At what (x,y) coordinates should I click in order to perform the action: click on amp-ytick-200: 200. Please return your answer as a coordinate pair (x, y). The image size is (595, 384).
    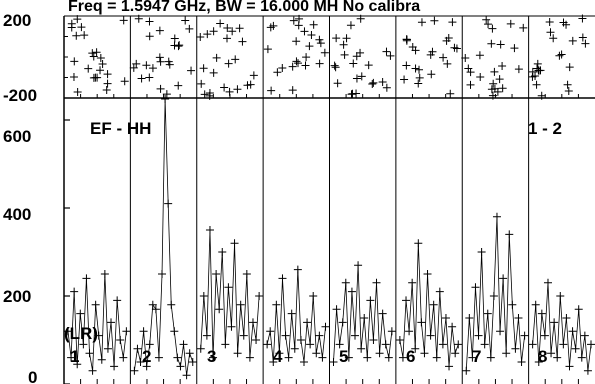
    Looking at the image, I should click on (17, 296).